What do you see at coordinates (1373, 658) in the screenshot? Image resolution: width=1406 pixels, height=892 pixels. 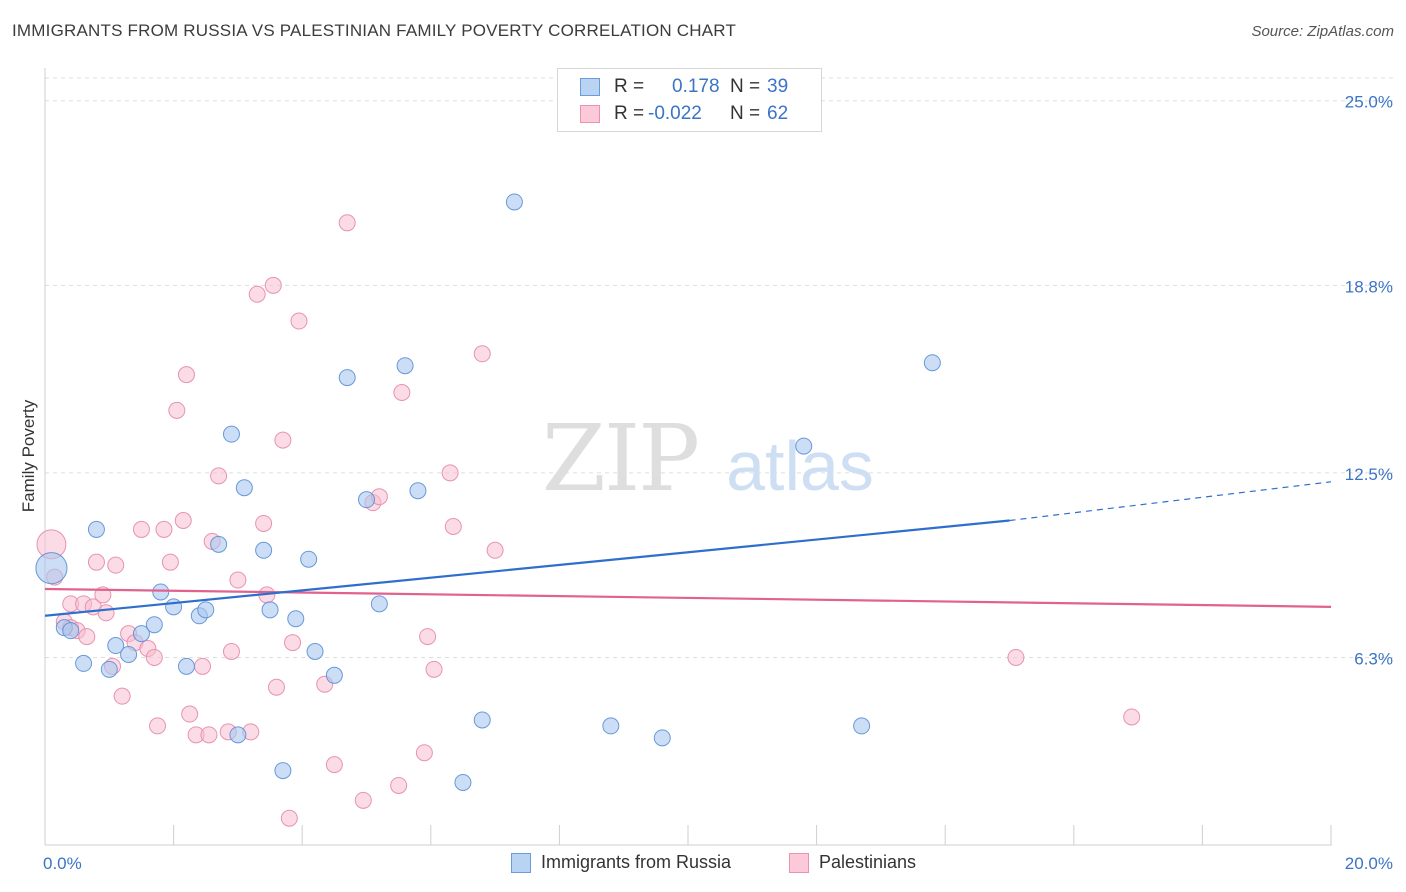 I see `y-tick-label: 6.3%` at bounding box center [1373, 658].